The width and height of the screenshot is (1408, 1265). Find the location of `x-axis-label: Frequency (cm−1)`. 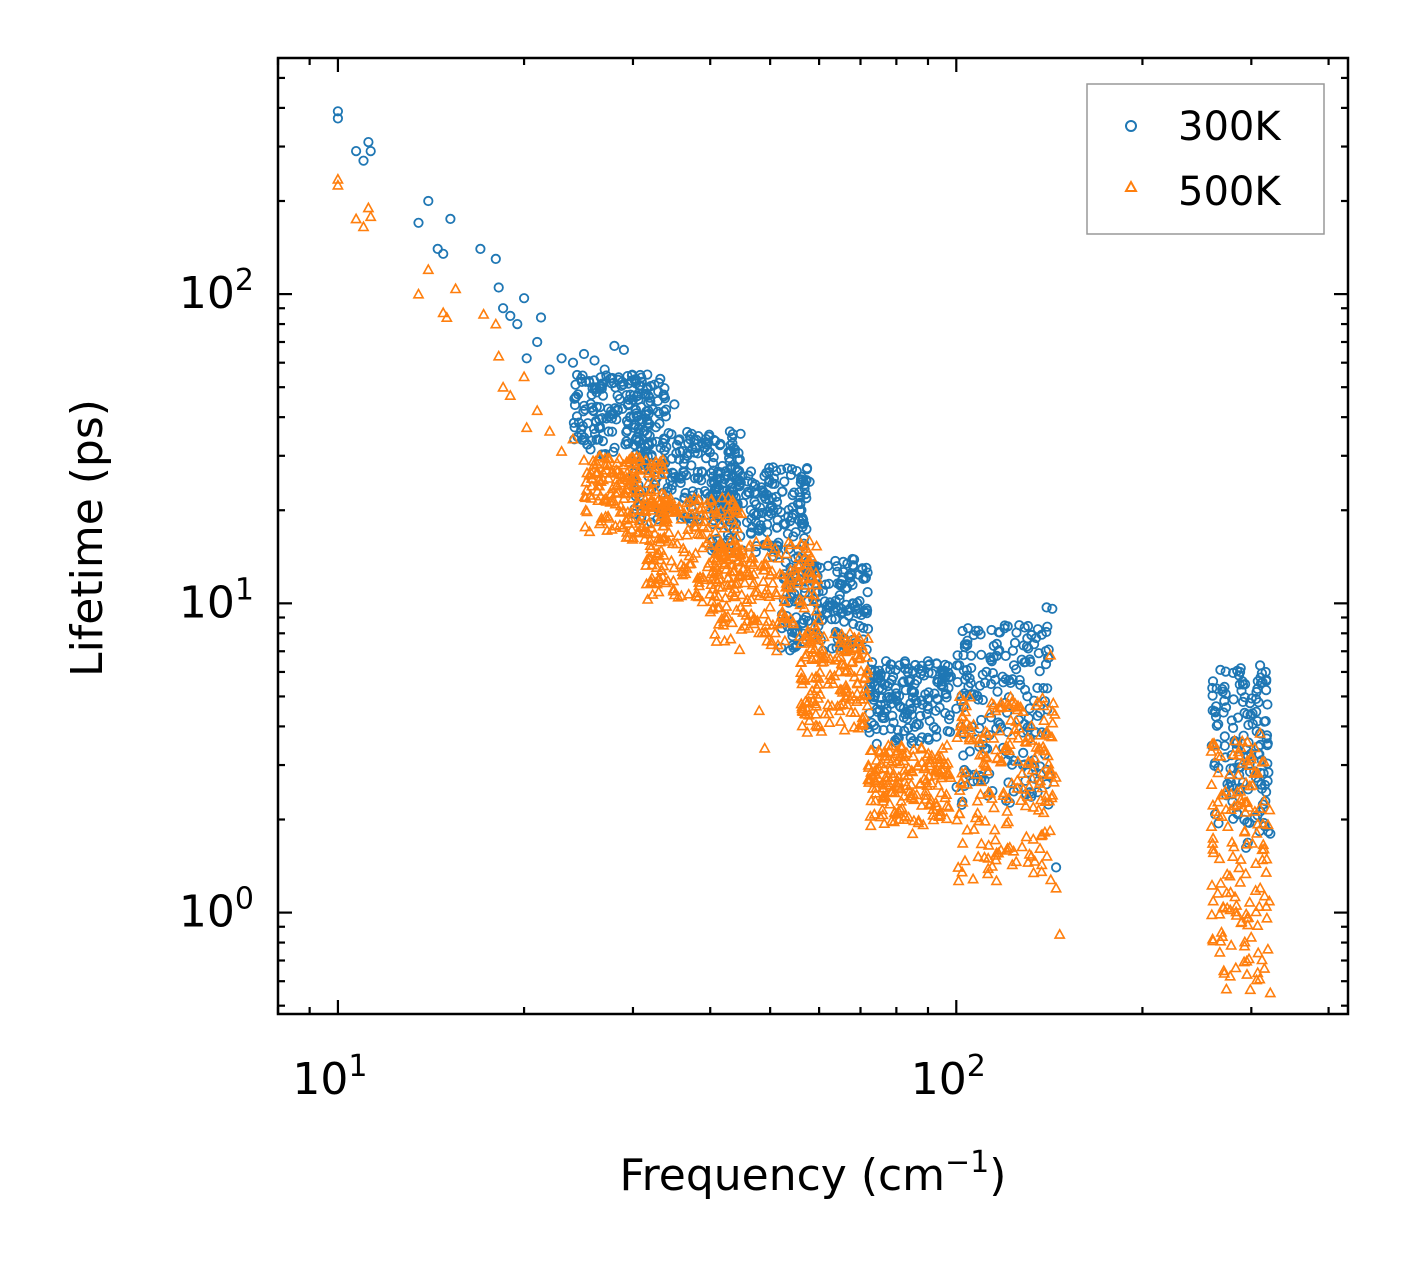

x-axis-label: Frequency (cm−1) is located at coordinates (813, 1173).